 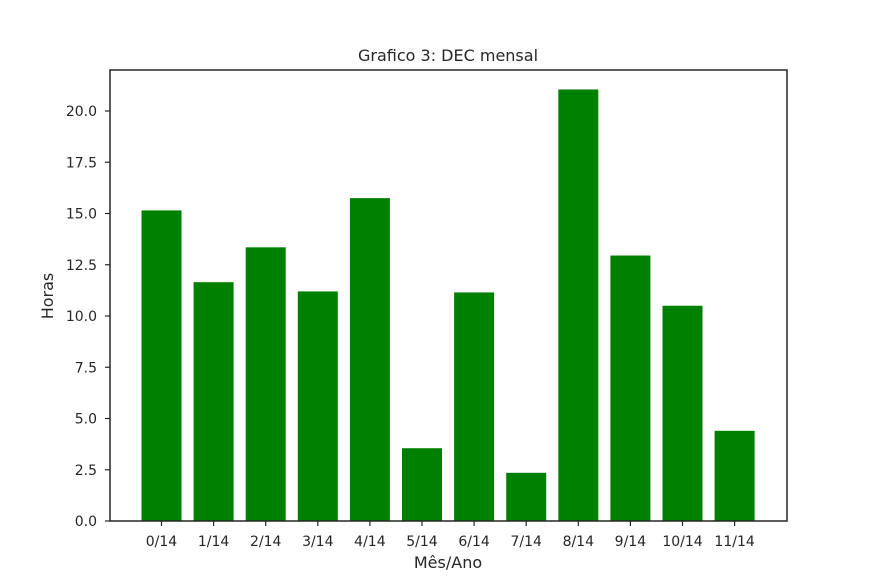 I want to click on y-tick-label: 10.0, so click(x=81, y=317).